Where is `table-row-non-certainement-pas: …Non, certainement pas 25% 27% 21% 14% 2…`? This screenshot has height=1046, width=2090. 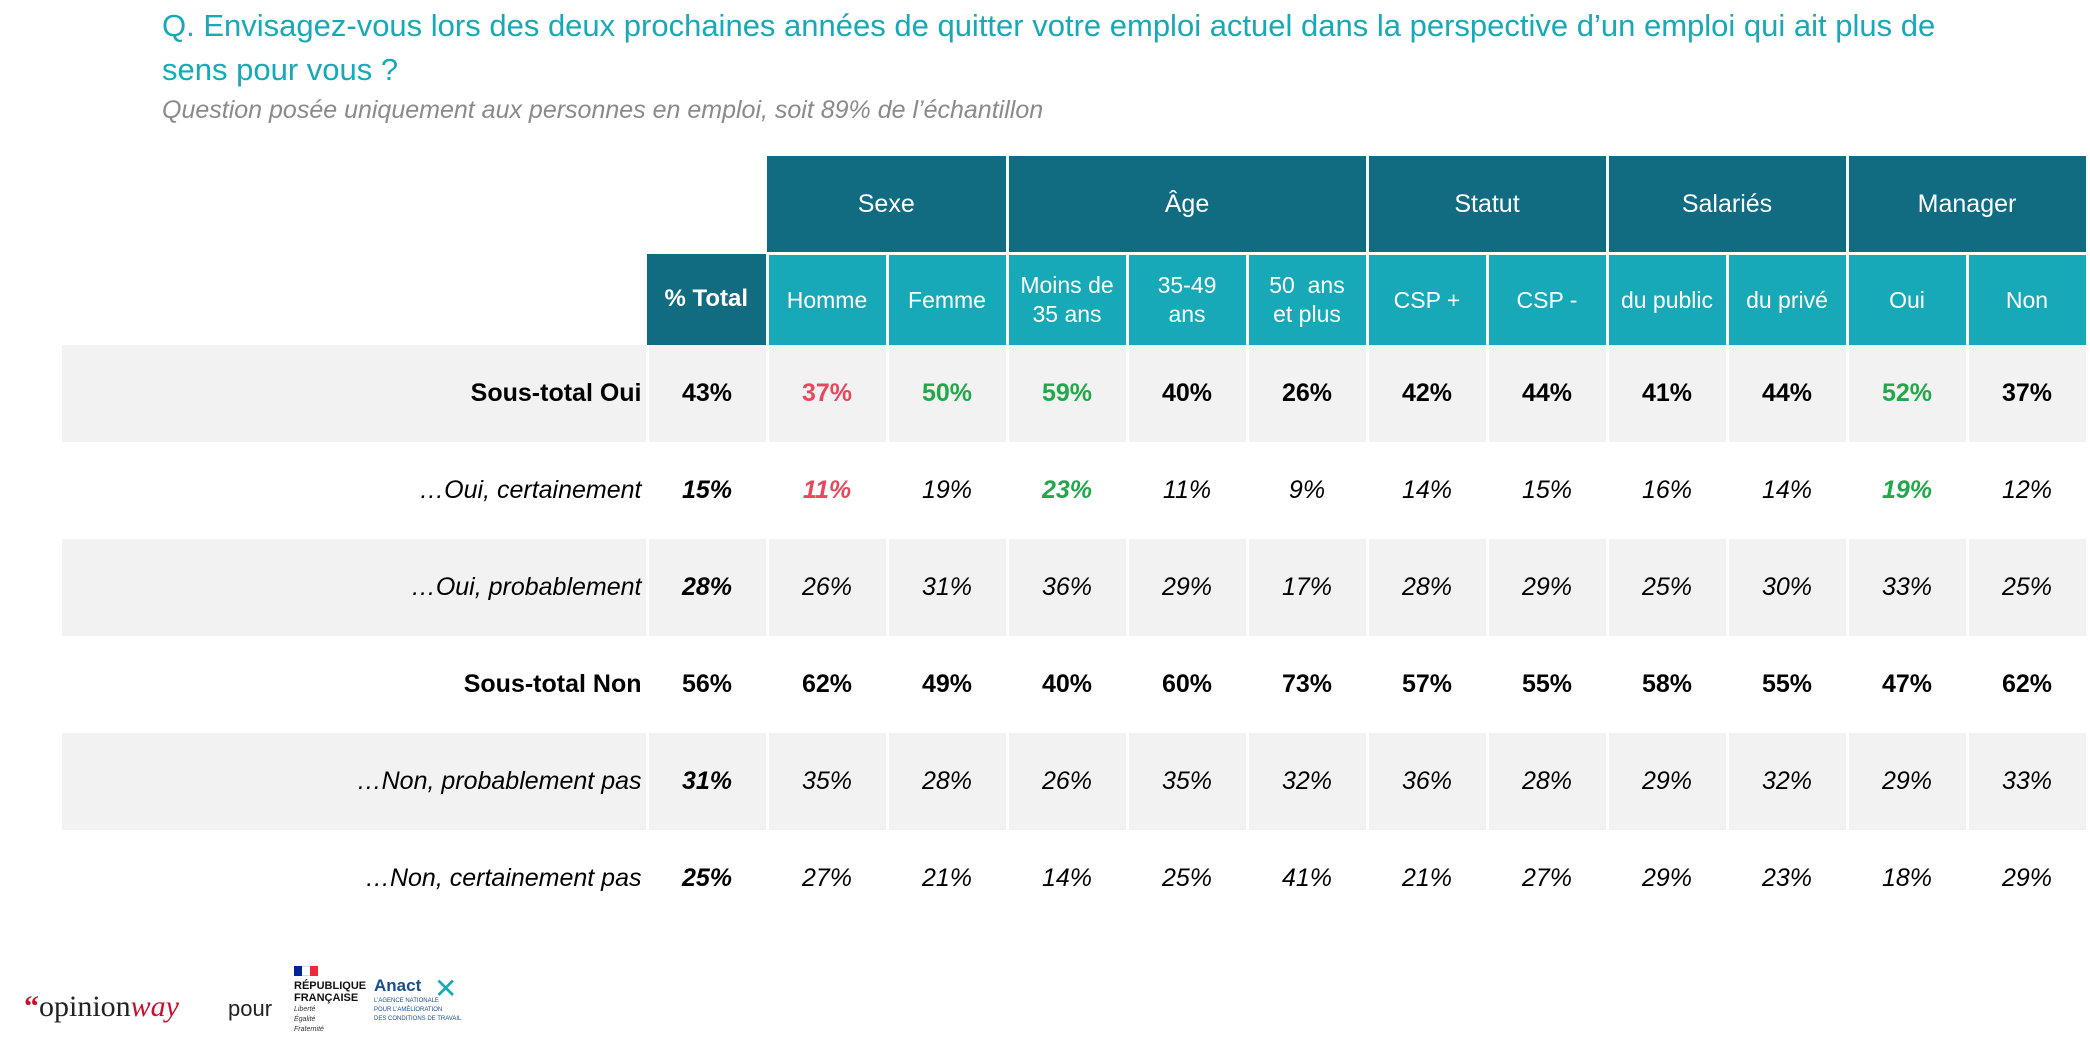
table-row-non-certainement-pas: …Non, certainement pas 25% 27% 21% 14% 2… is located at coordinates (1075, 878).